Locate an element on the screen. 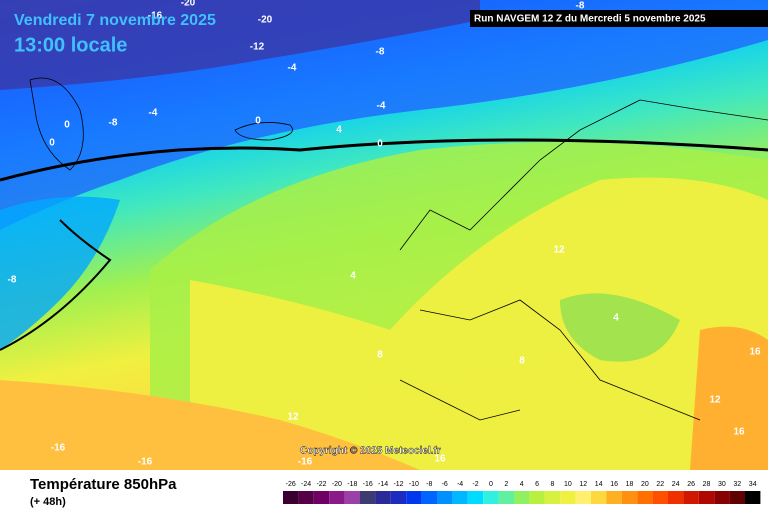  legend-label: -4 is located at coordinates (460, 484).